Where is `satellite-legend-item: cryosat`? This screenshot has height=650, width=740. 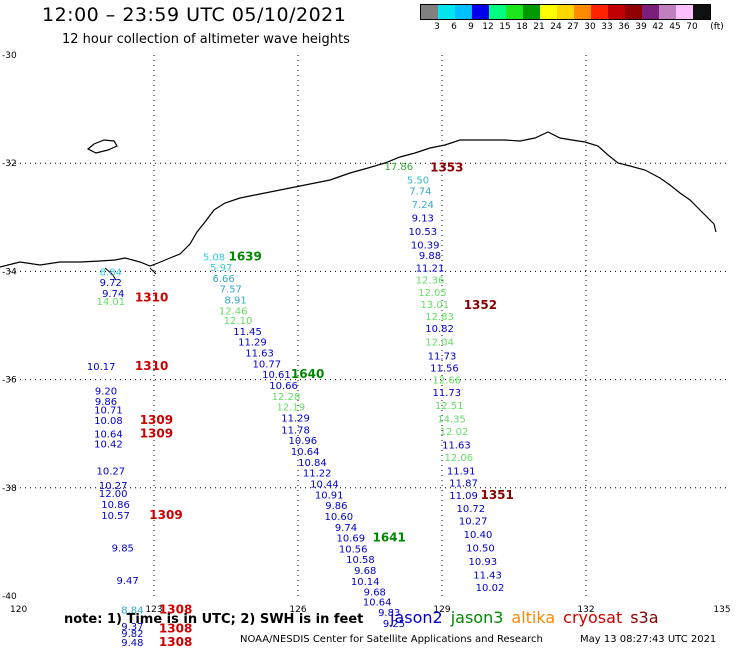
satellite-legend-item: cryosat is located at coordinates (593, 617).